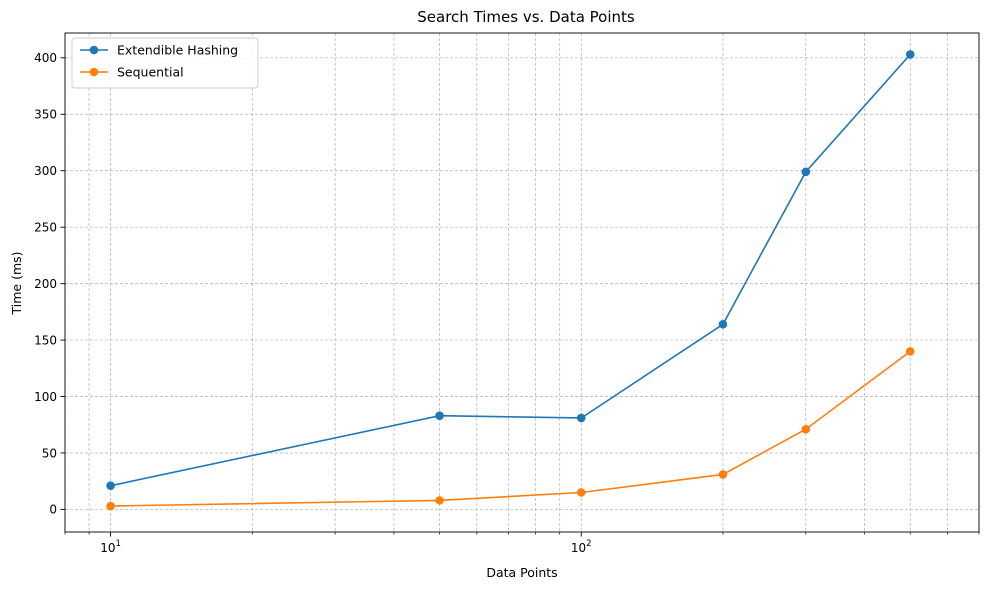  What do you see at coordinates (118, 544) in the screenshot?
I see `x-tick-exponent: 1` at bounding box center [118, 544].